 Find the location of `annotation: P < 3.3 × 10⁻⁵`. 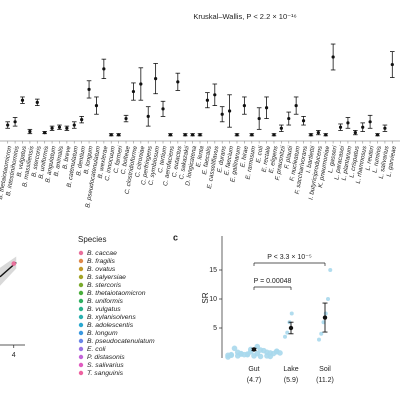

annotation: P < 3.3 × 10⁻⁵ is located at coordinates (289, 257).